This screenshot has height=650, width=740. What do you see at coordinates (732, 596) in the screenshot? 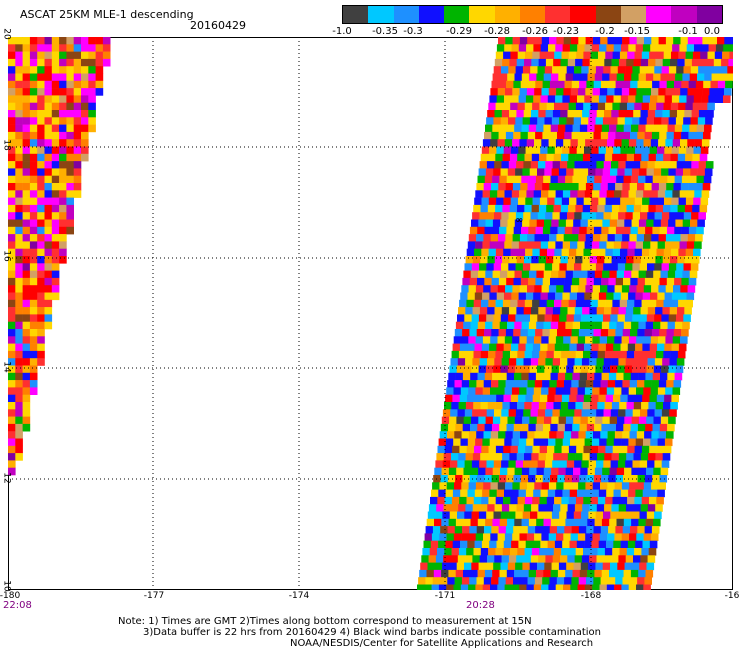
I see `longitude-label: -16` at bounding box center [732, 596].